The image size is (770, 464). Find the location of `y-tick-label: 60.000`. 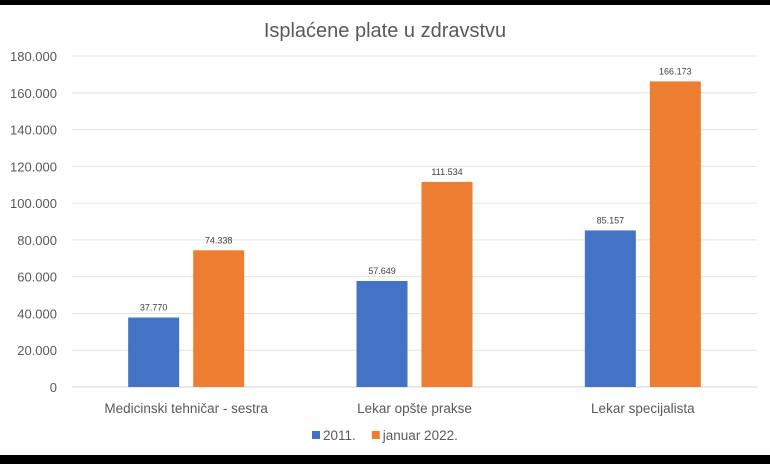

y-tick-label: 60.000 is located at coordinates (37, 277).